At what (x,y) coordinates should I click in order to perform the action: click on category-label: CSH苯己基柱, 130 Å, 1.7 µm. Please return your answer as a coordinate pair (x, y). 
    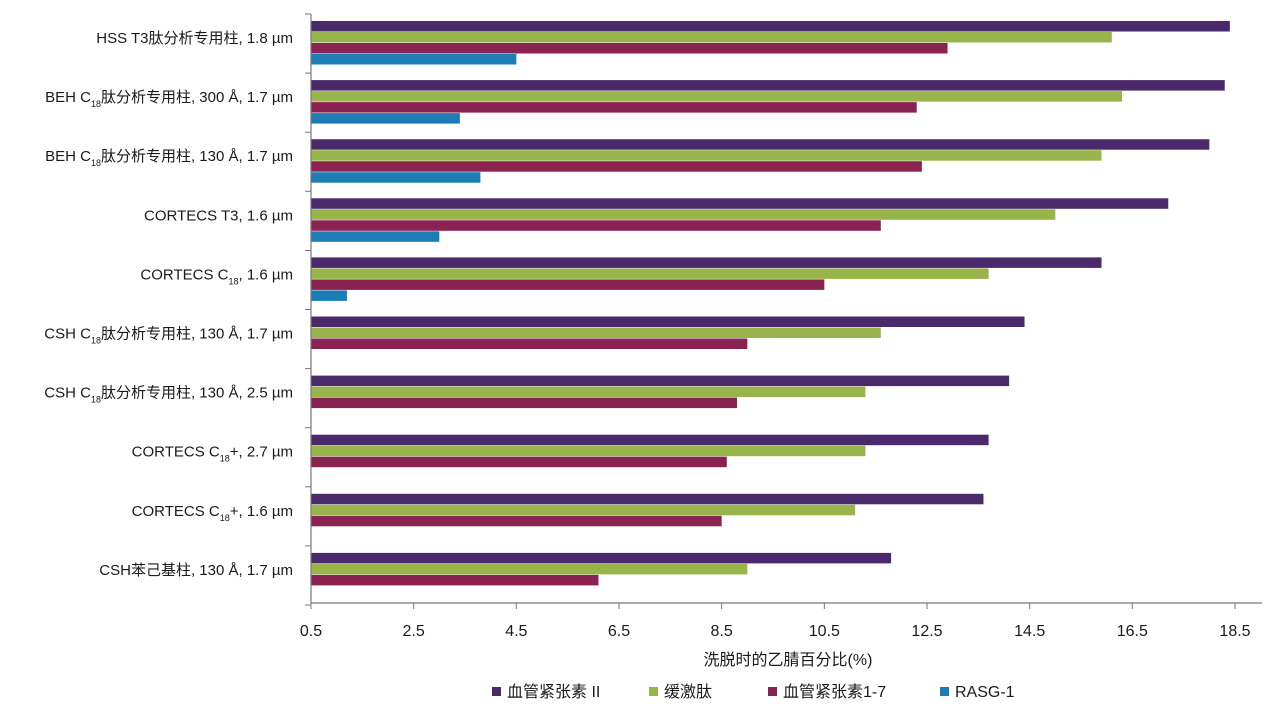
    Looking at the image, I should click on (196, 570).